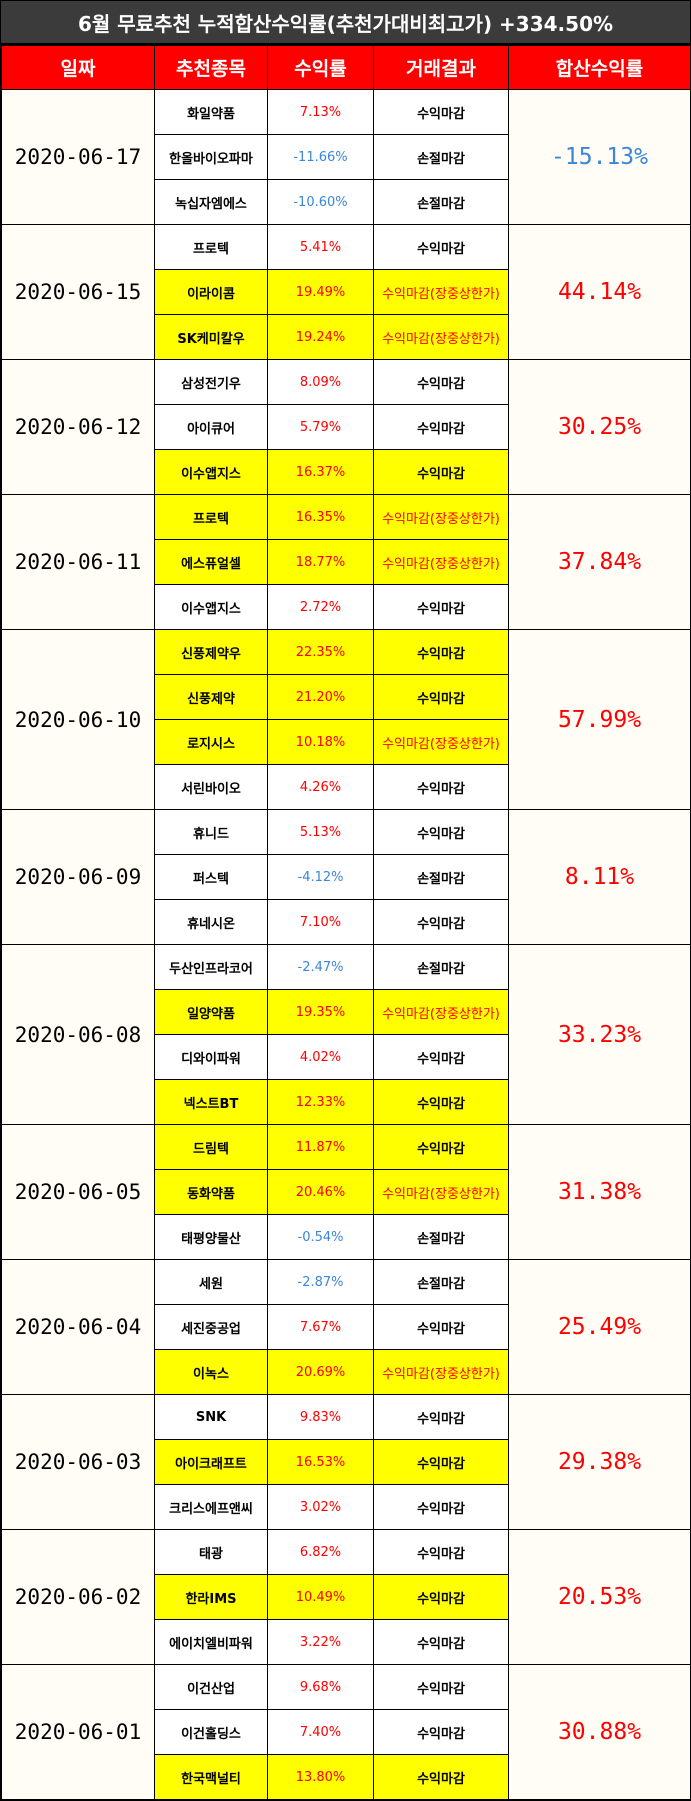 The height and width of the screenshot is (1801, 691). I want to click on recommend-date: 2020-06-01, so click(78, 1732).